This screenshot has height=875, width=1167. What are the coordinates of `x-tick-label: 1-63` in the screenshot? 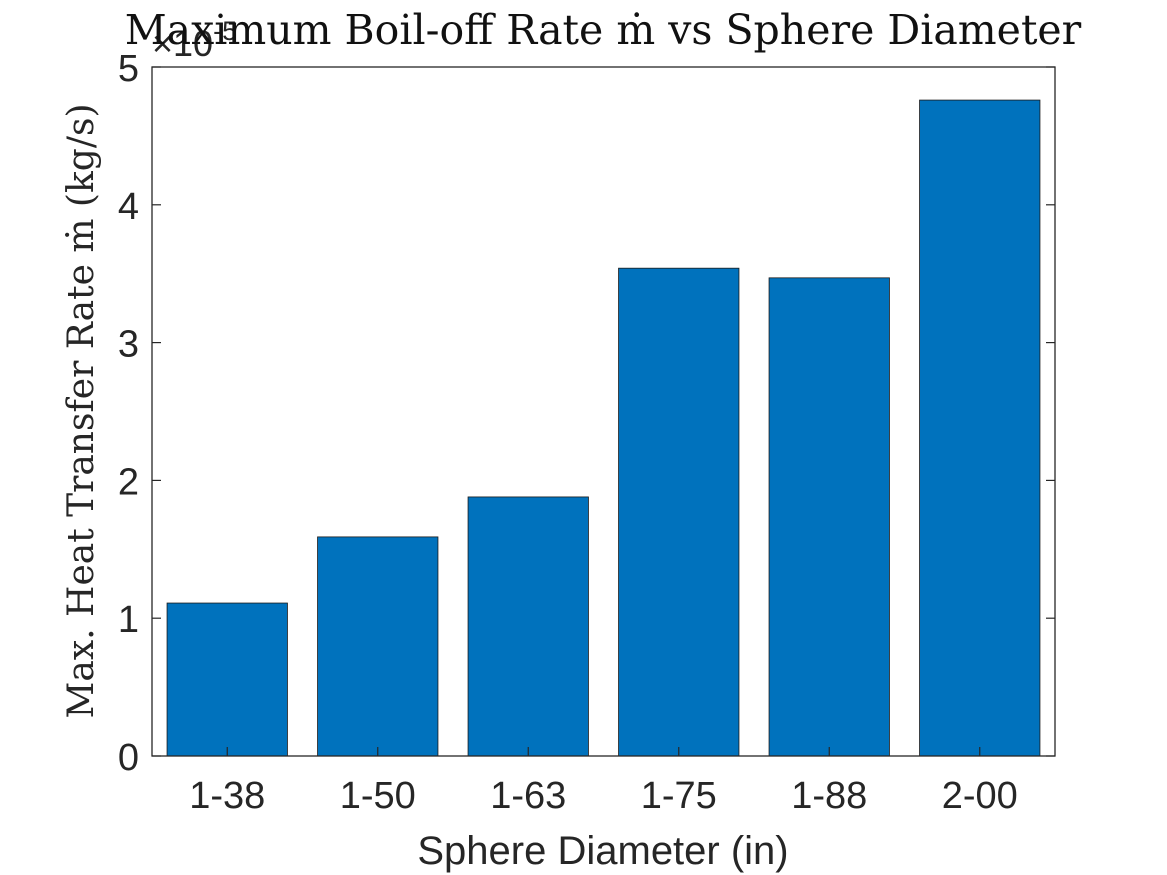 It's located at (528, 796).